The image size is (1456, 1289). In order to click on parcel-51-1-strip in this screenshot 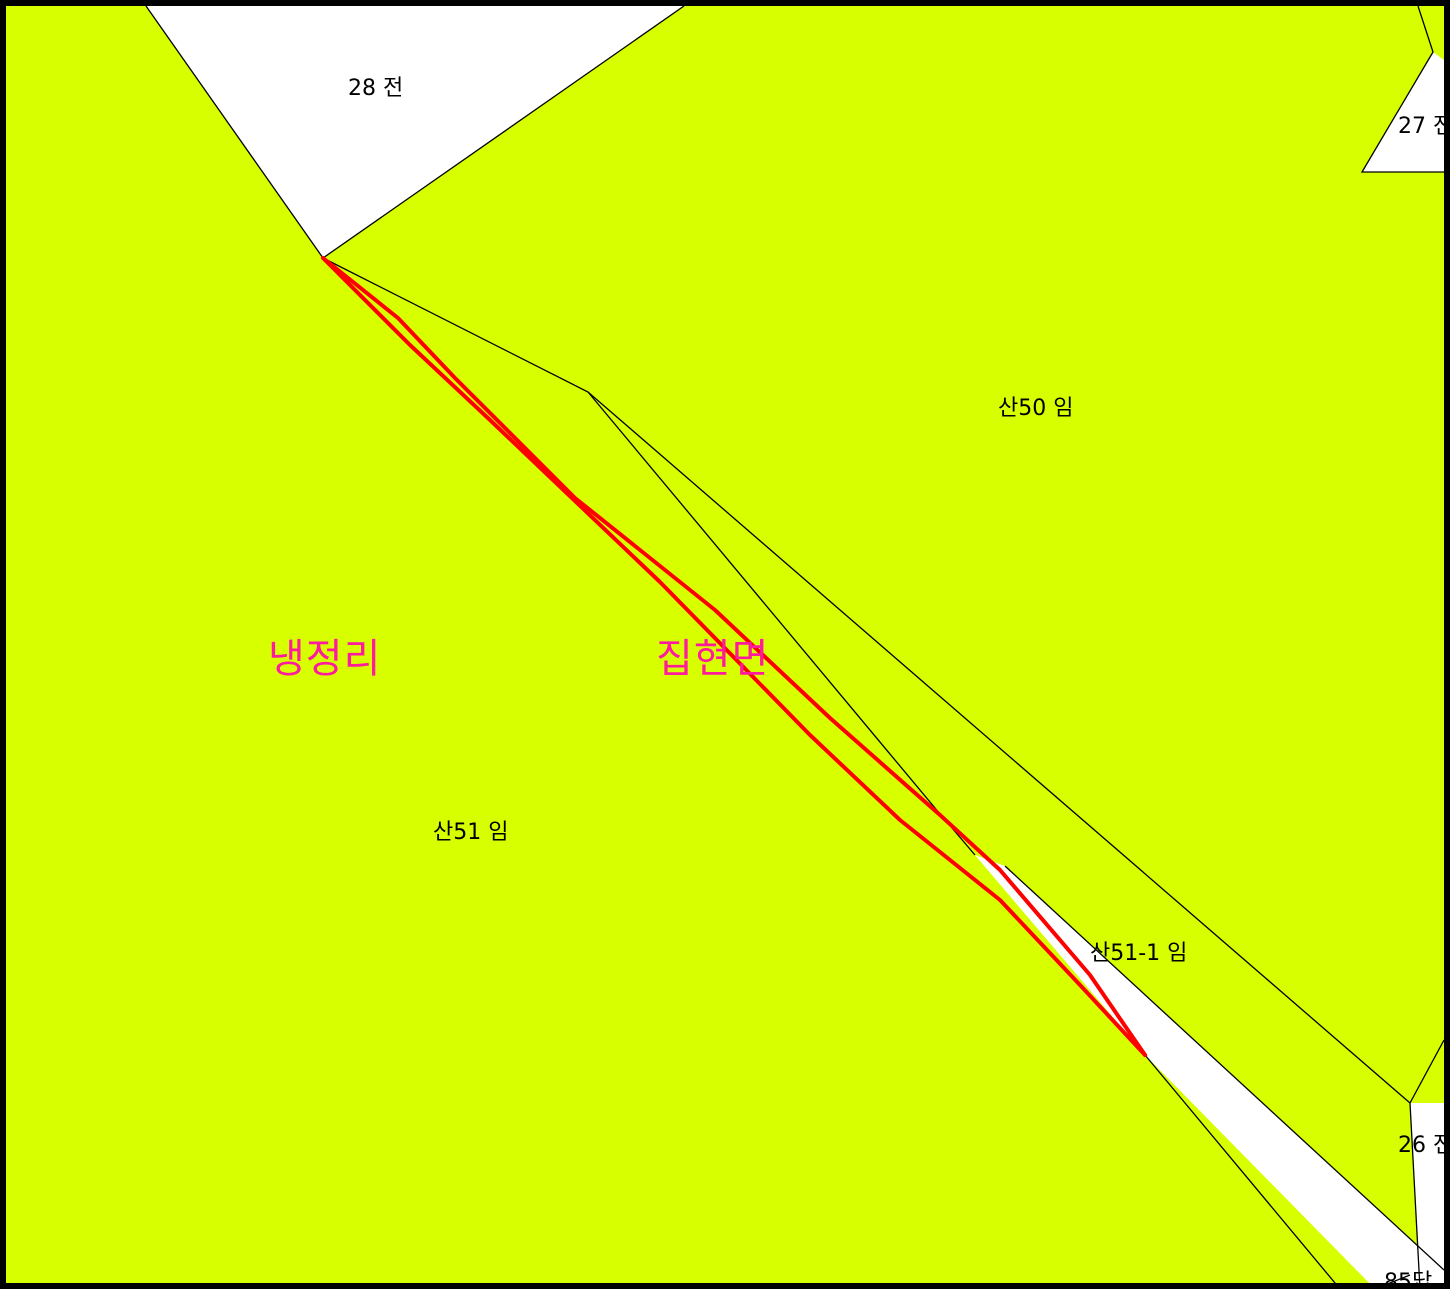, I will do `click(1209, 1072)`.